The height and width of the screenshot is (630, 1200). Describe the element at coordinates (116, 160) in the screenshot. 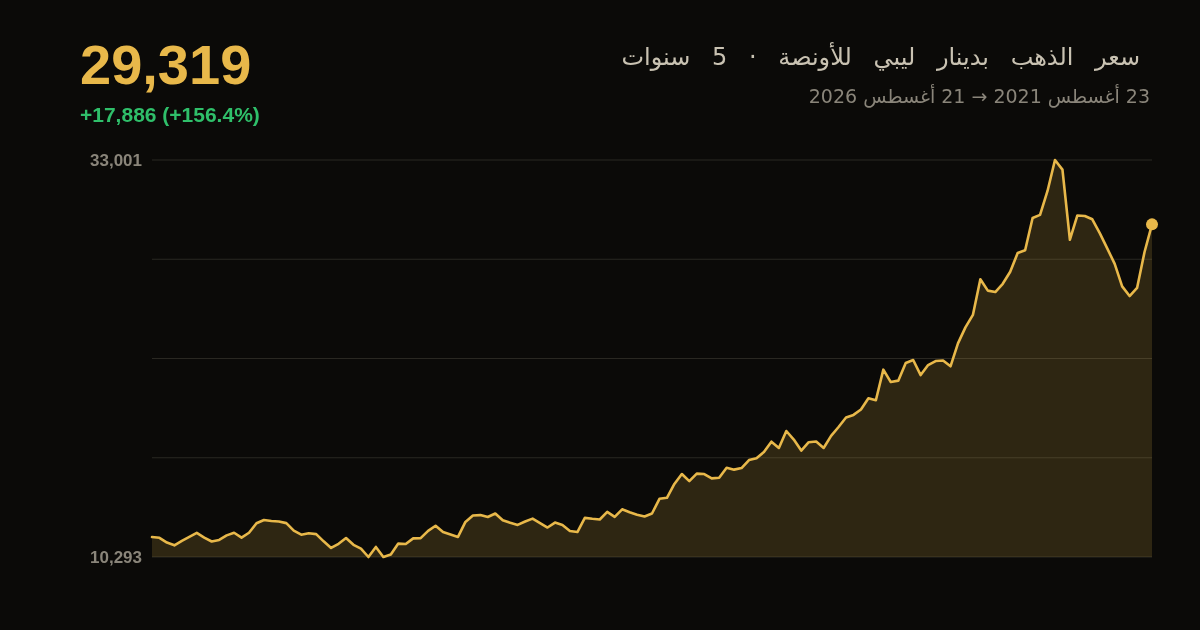

I see `y-tick-label: 33,001` at that location.